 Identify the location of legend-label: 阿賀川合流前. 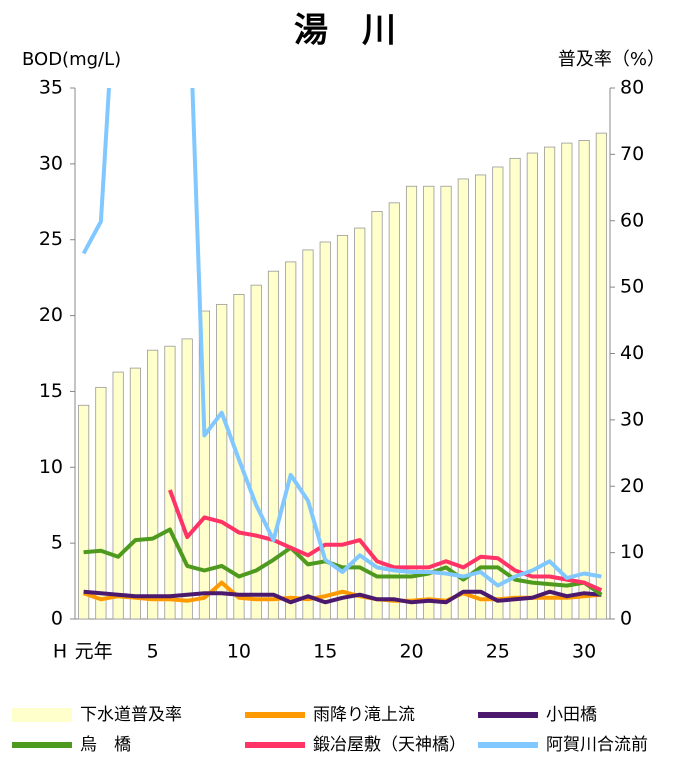
(597, 745).